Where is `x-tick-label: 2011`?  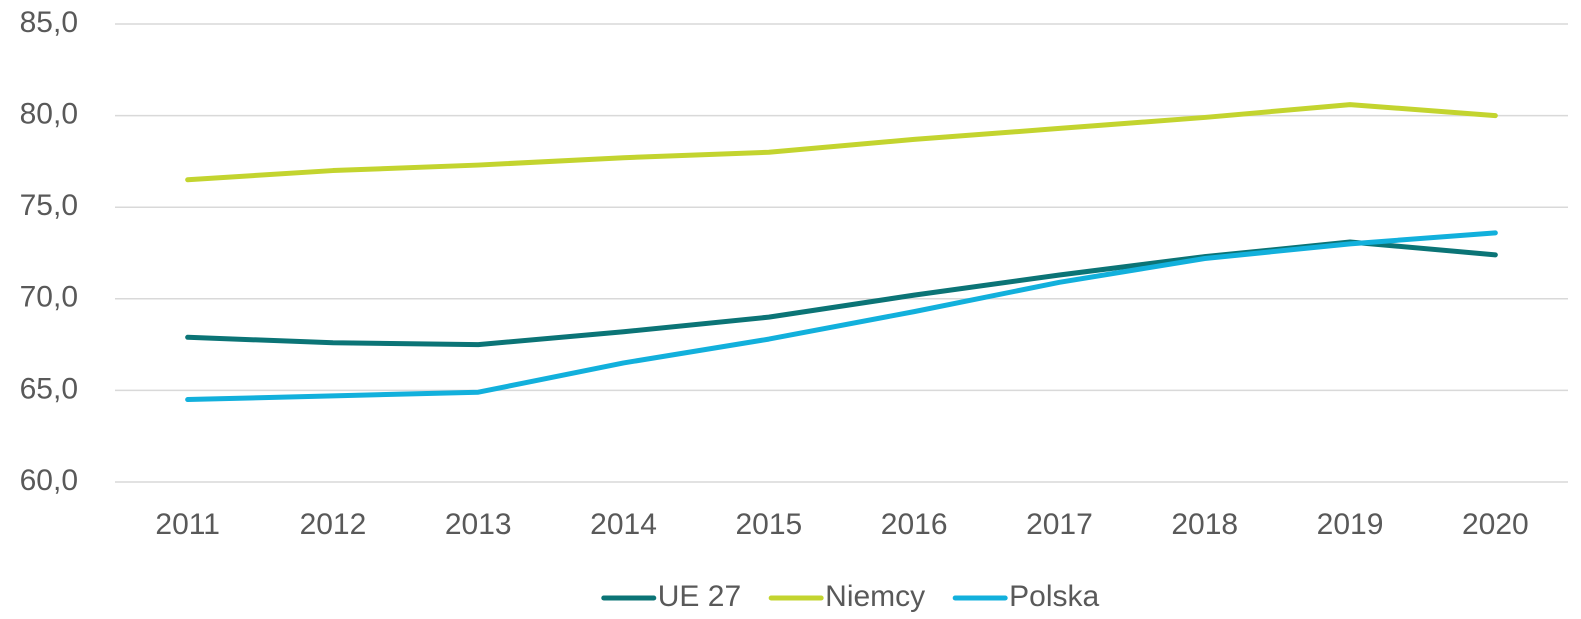
x-tick-label: 2011 is located at coordinates (187, 524).